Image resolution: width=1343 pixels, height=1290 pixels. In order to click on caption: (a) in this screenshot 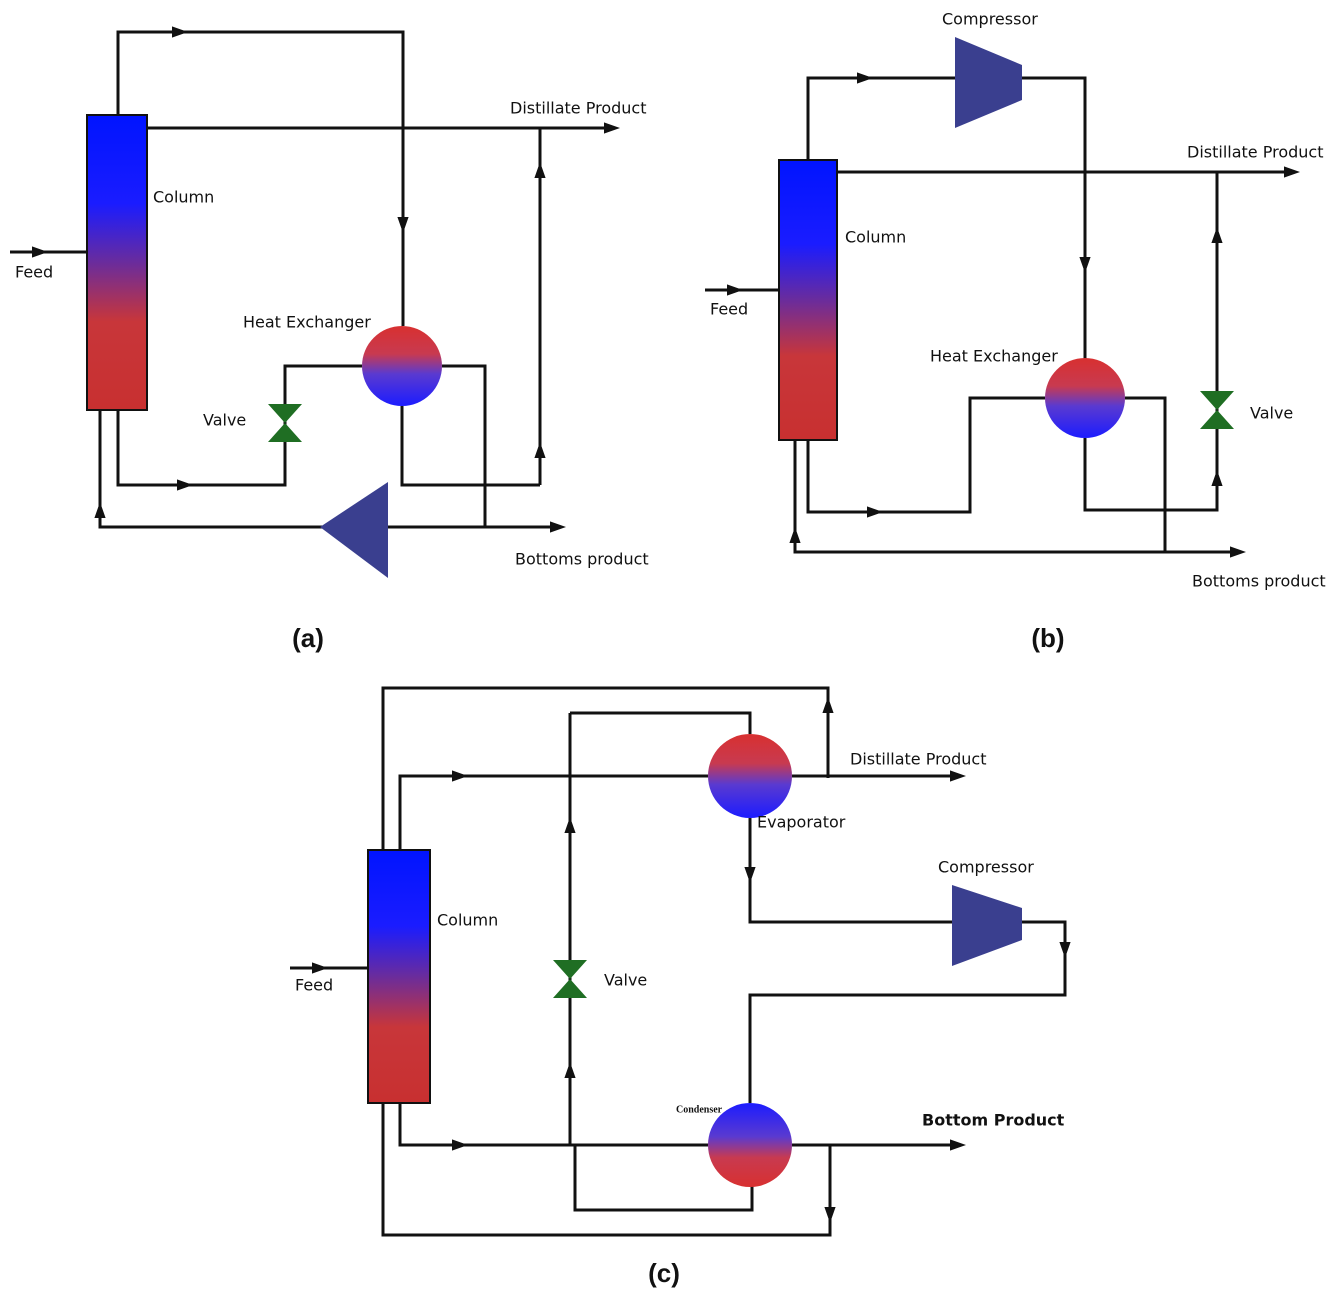, I will do `click(308, 638)`.